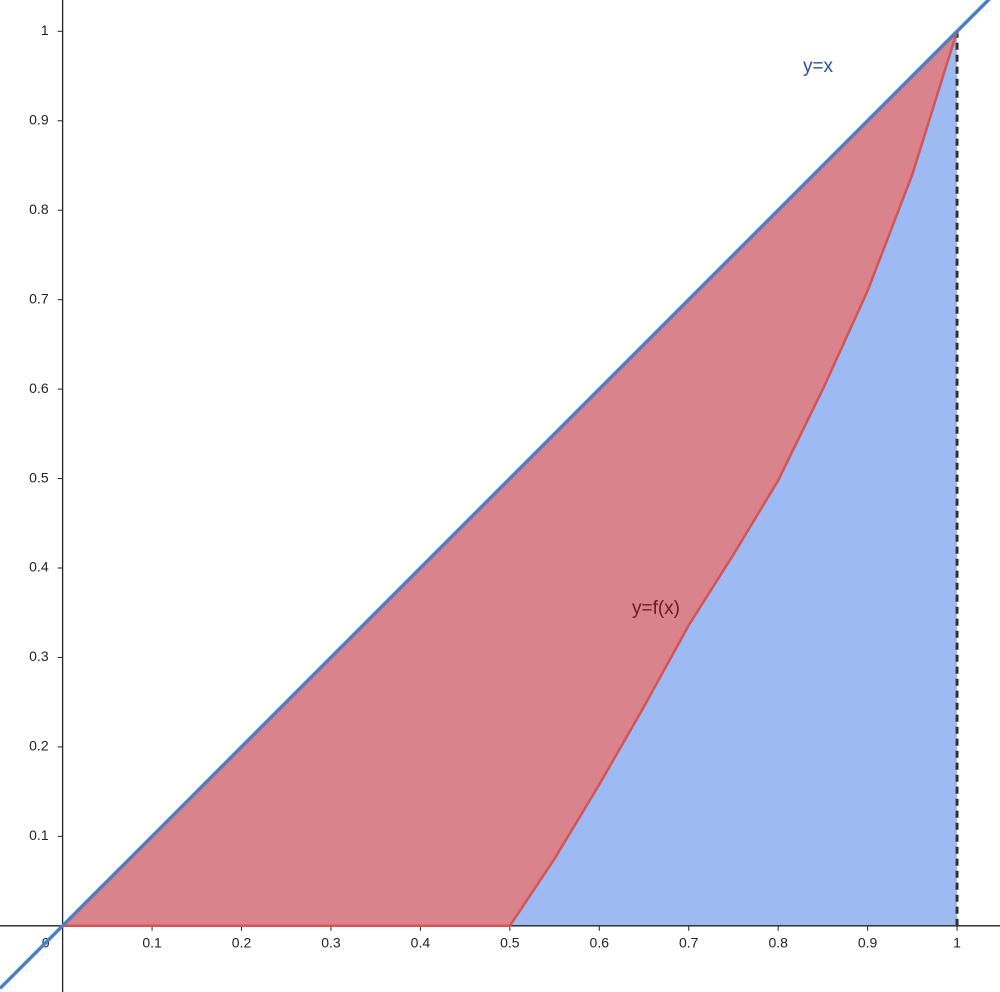  I want to click on y-tick-label: 0.7, so click(39, 298).